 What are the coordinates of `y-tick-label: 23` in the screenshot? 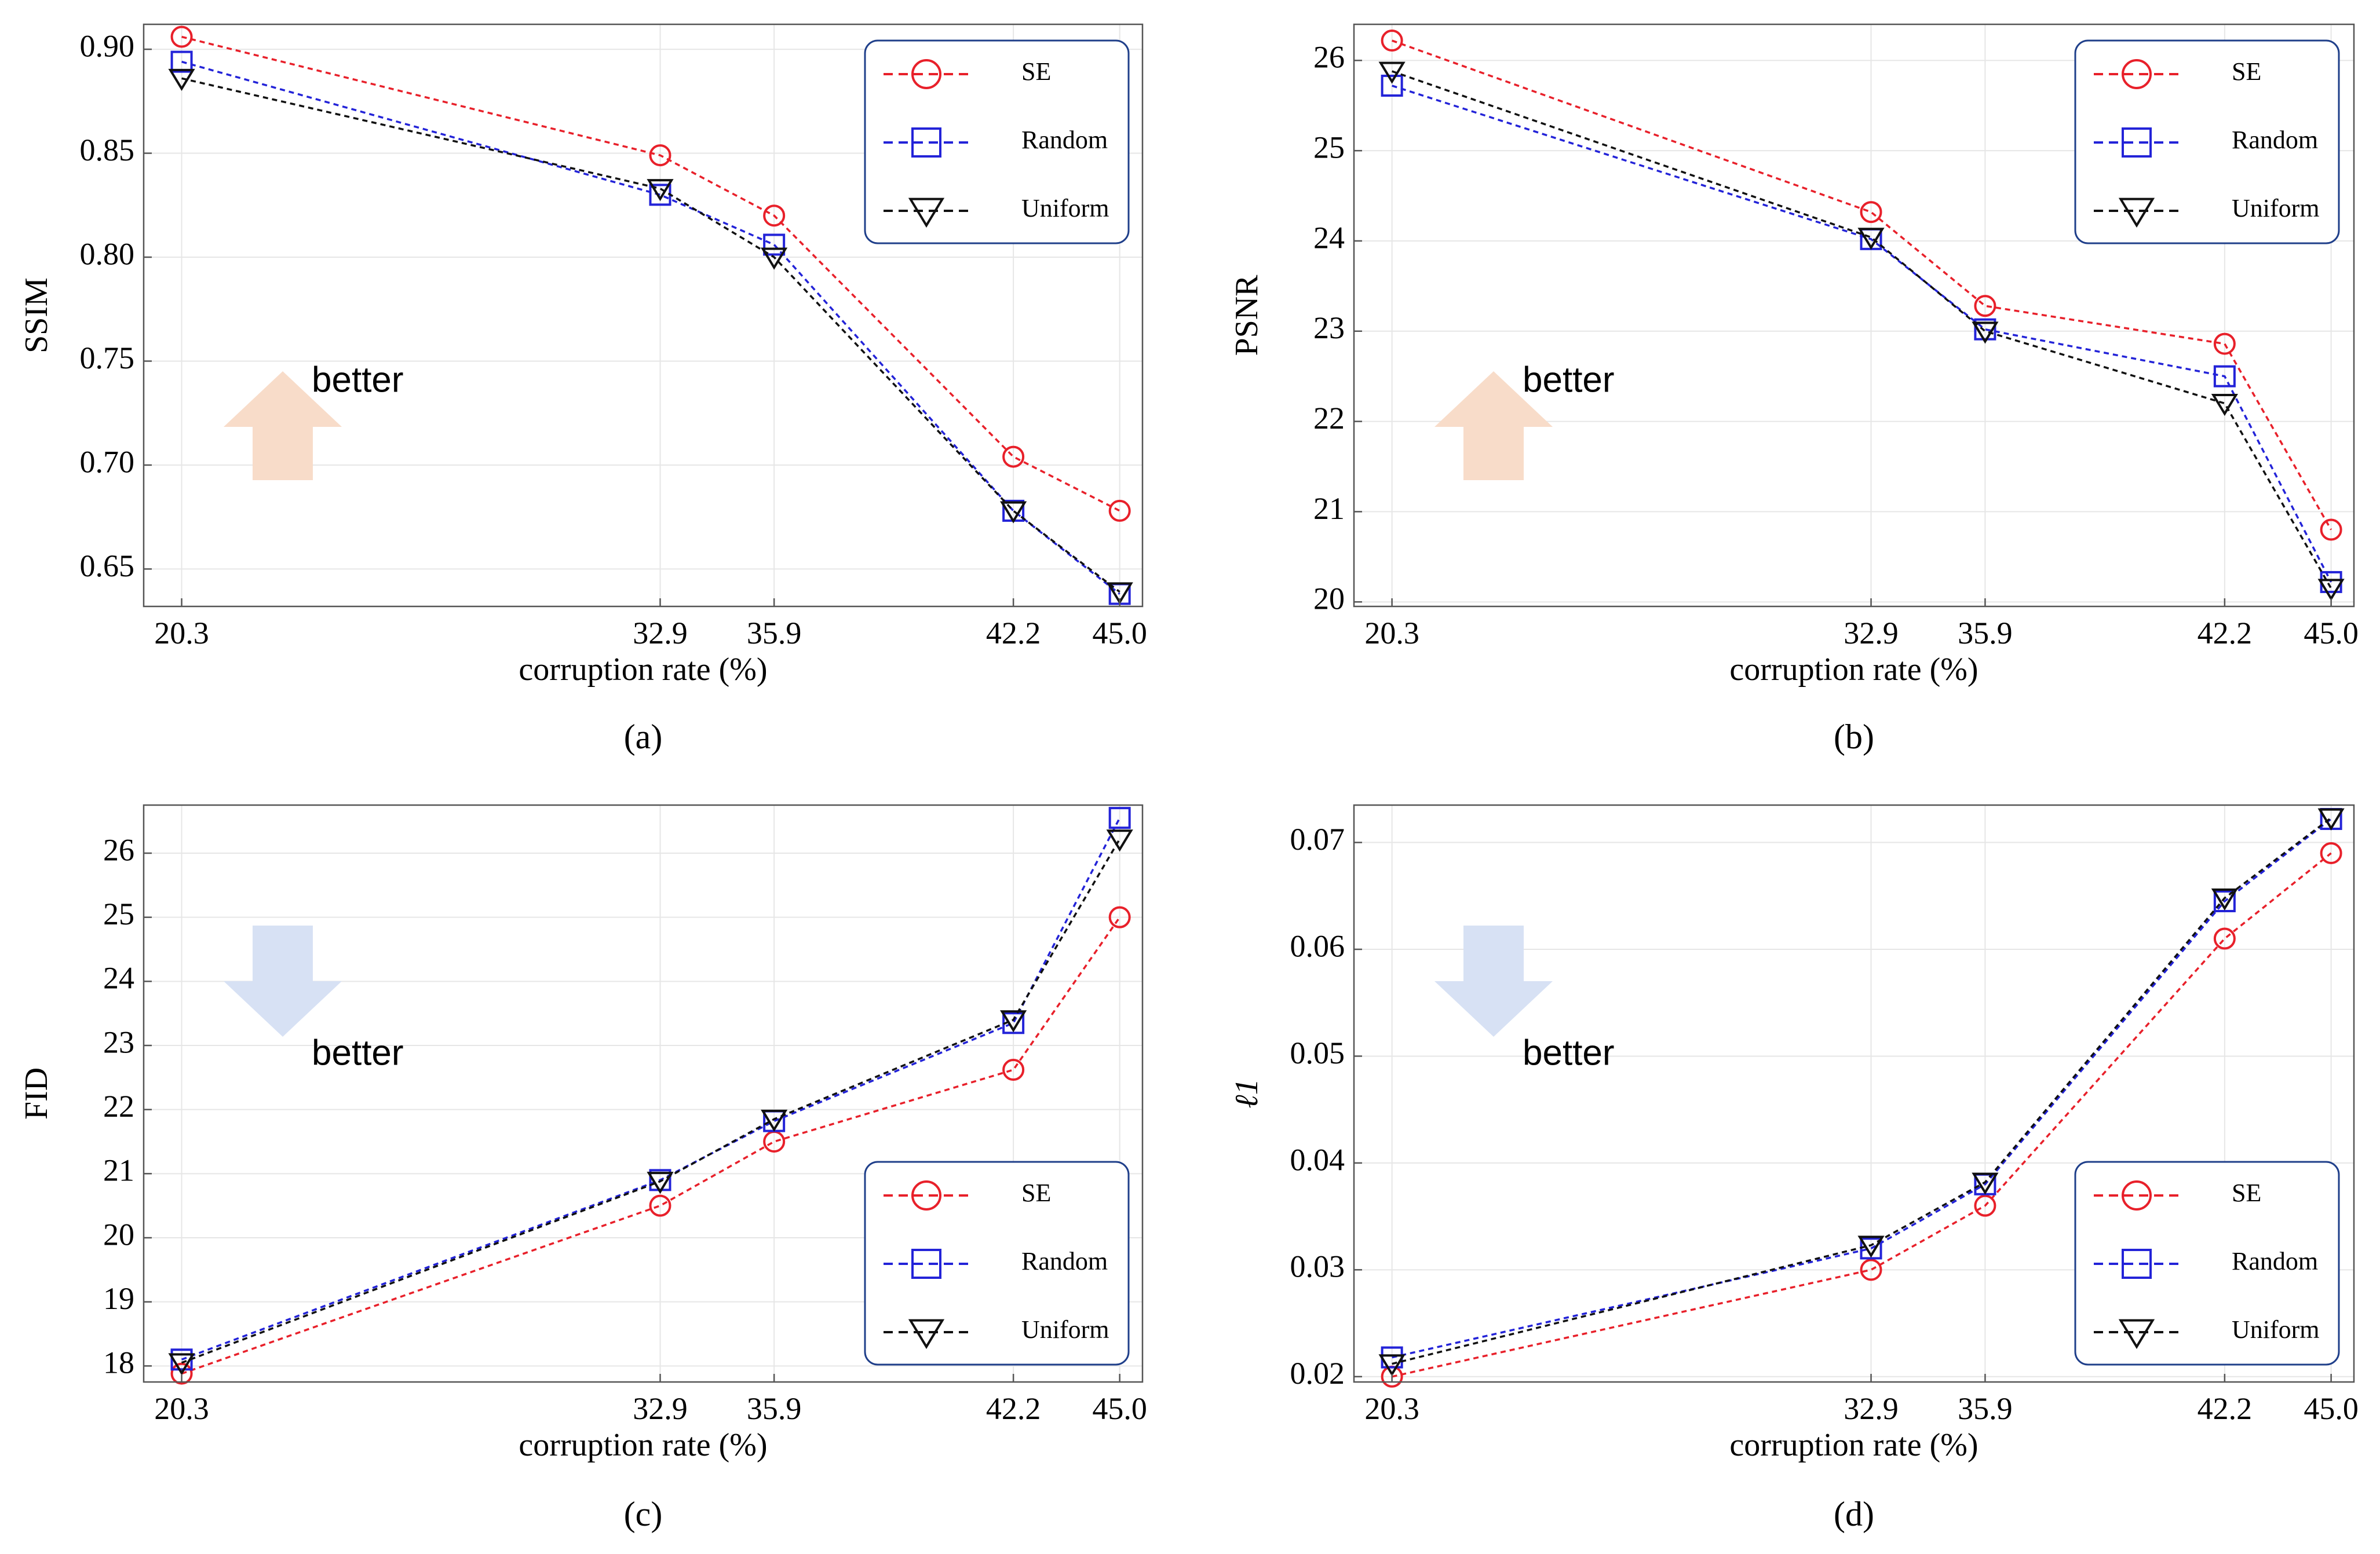 It's located at (1329, 328).